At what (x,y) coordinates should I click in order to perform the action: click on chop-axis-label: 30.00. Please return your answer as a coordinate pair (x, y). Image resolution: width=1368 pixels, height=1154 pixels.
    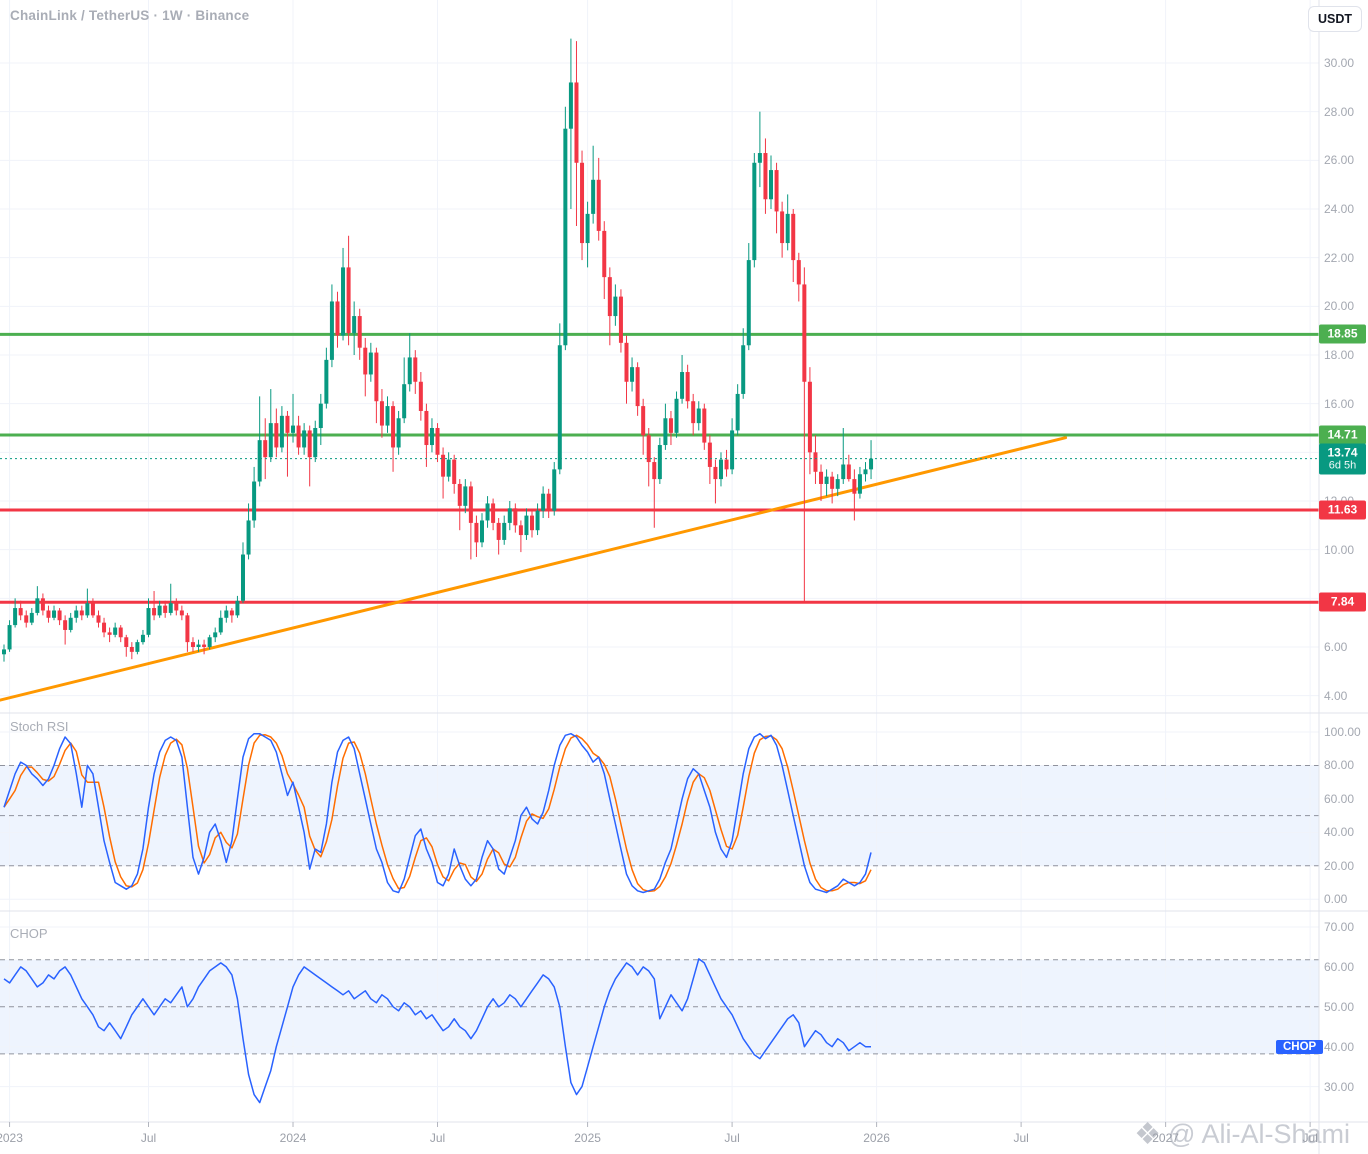
    Looking at the image, I should click on (1339, 1086).